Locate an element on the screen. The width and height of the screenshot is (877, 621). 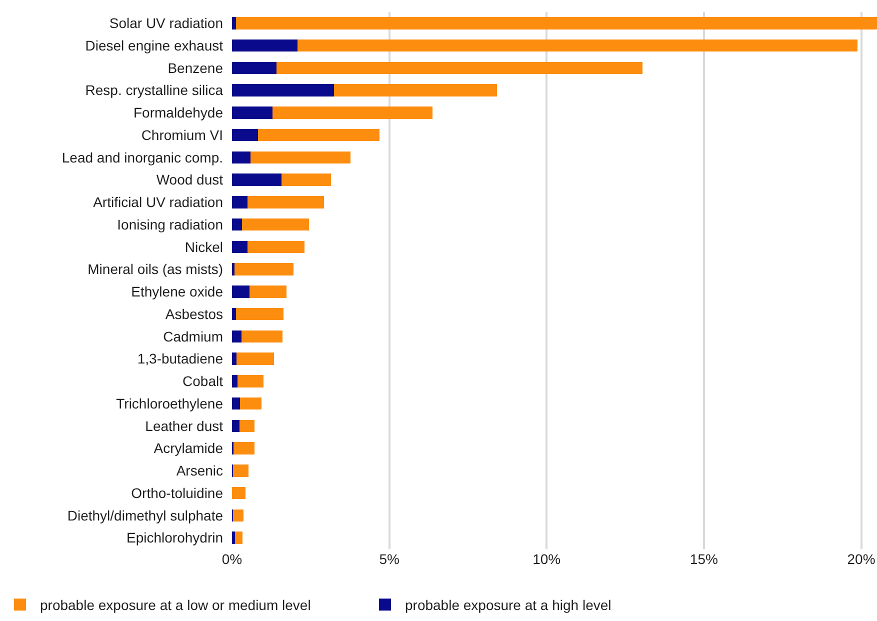
y-tick-label: Artificial UV radiation is located at coordinates (158, 202).